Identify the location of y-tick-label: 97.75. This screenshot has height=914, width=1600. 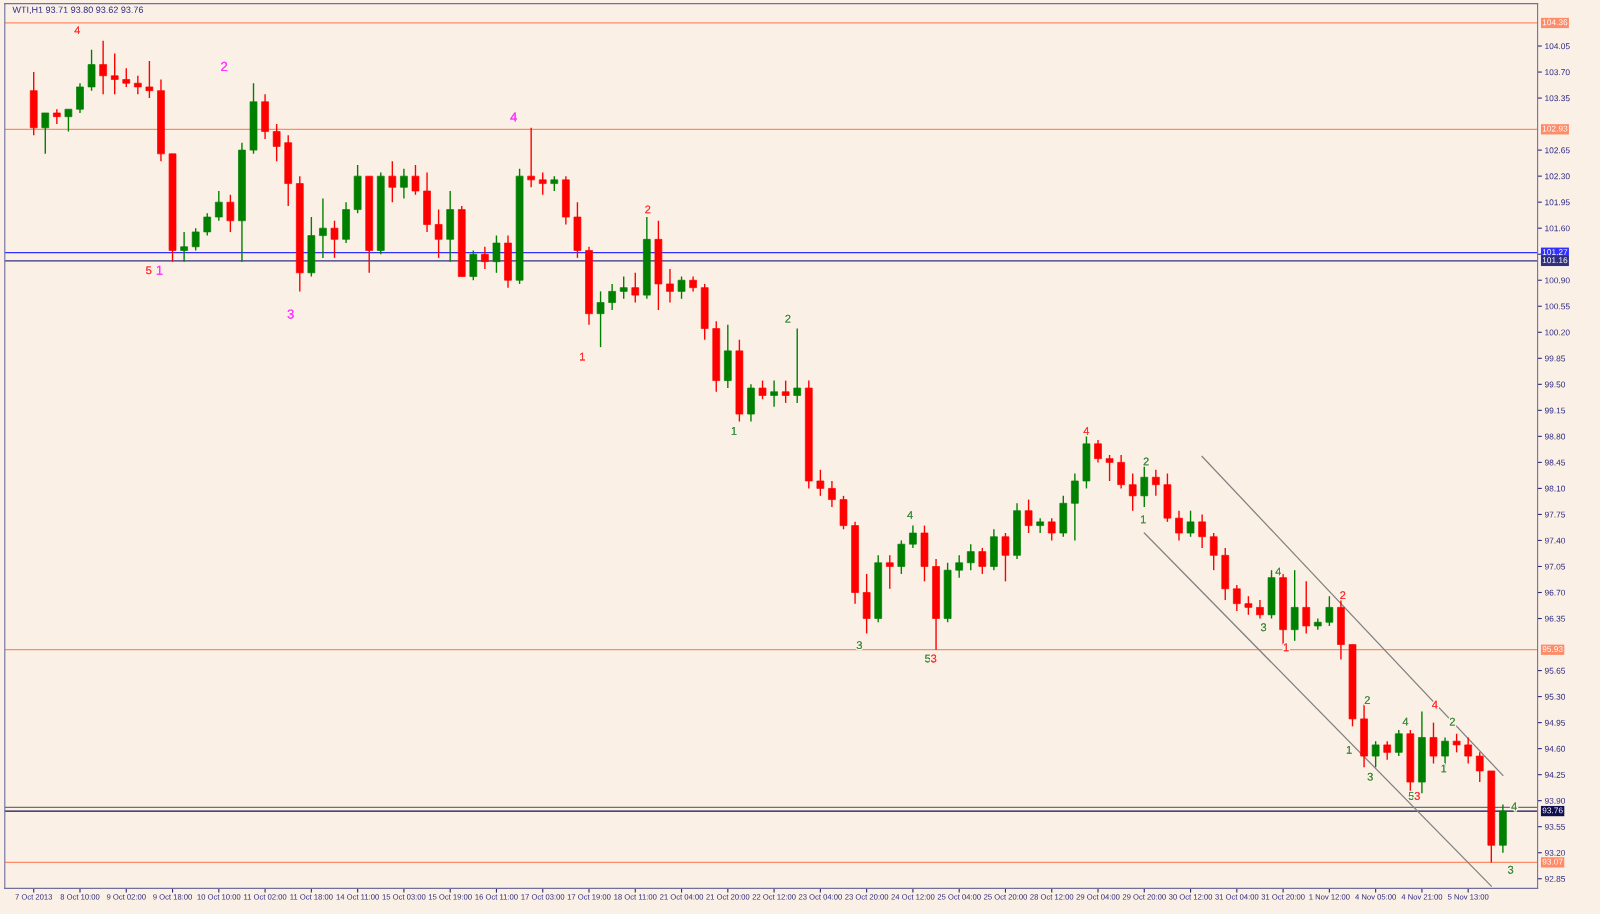
(1555, 514).